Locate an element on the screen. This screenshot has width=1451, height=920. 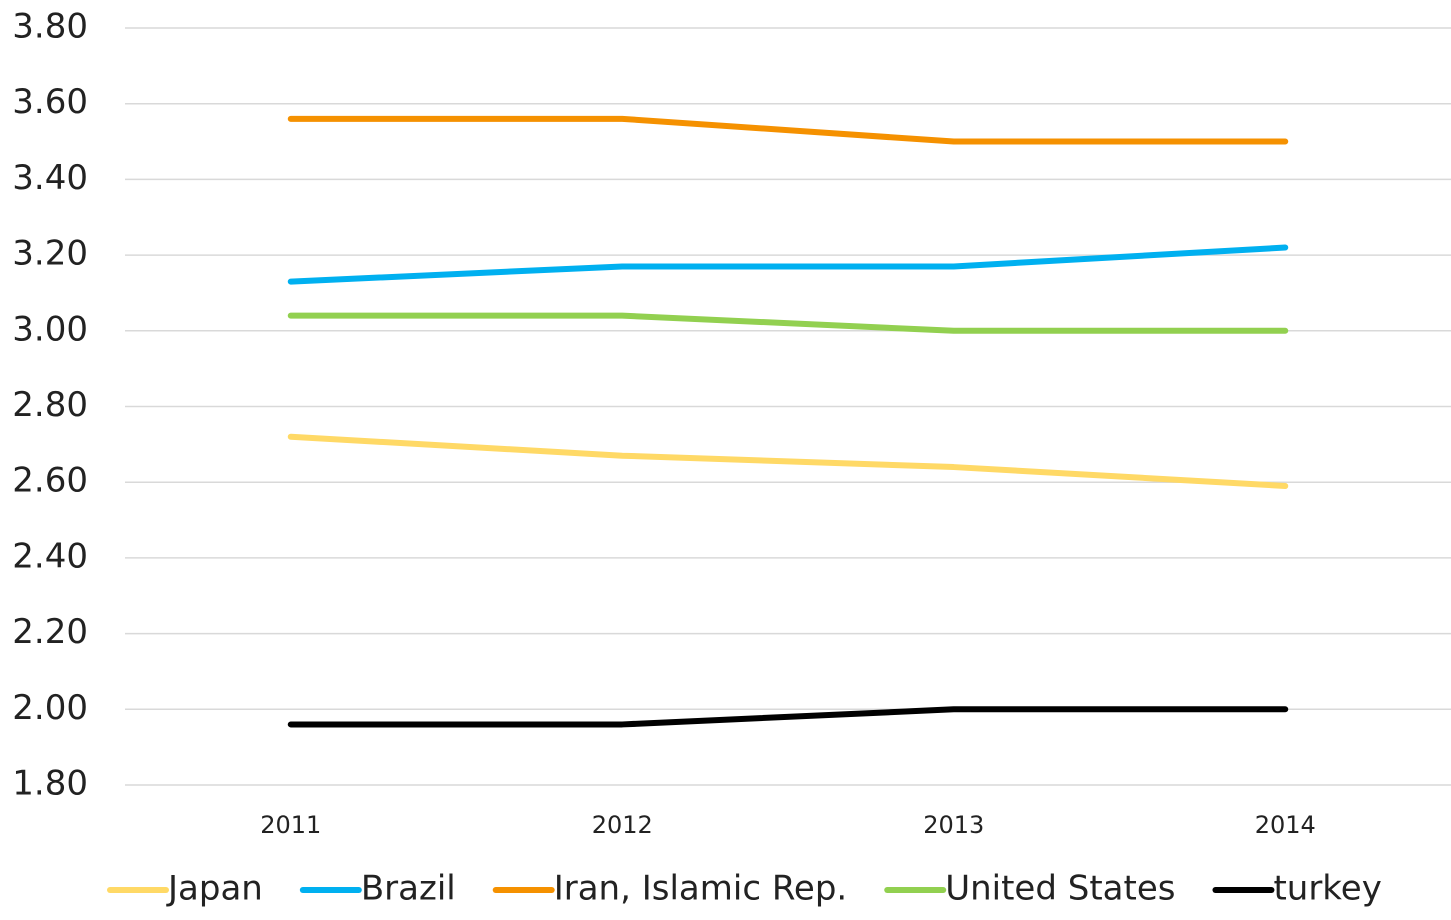
y-tick-label: 2.80 is located at coordinates (50, 405).